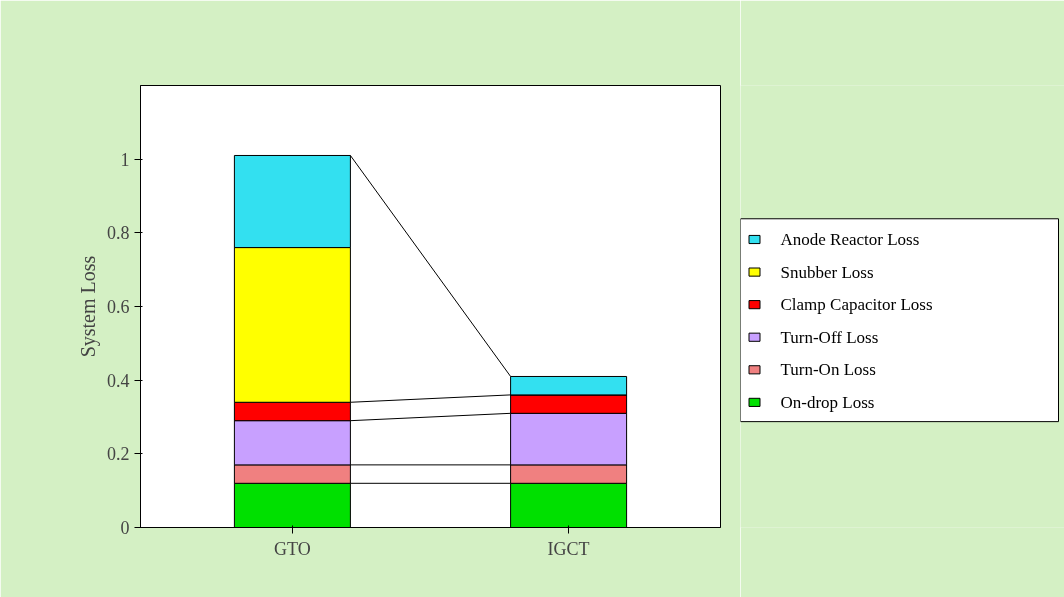 The image size is (1064, 597). I want to click on y-tick-label: 0.2, so click(118, 454).